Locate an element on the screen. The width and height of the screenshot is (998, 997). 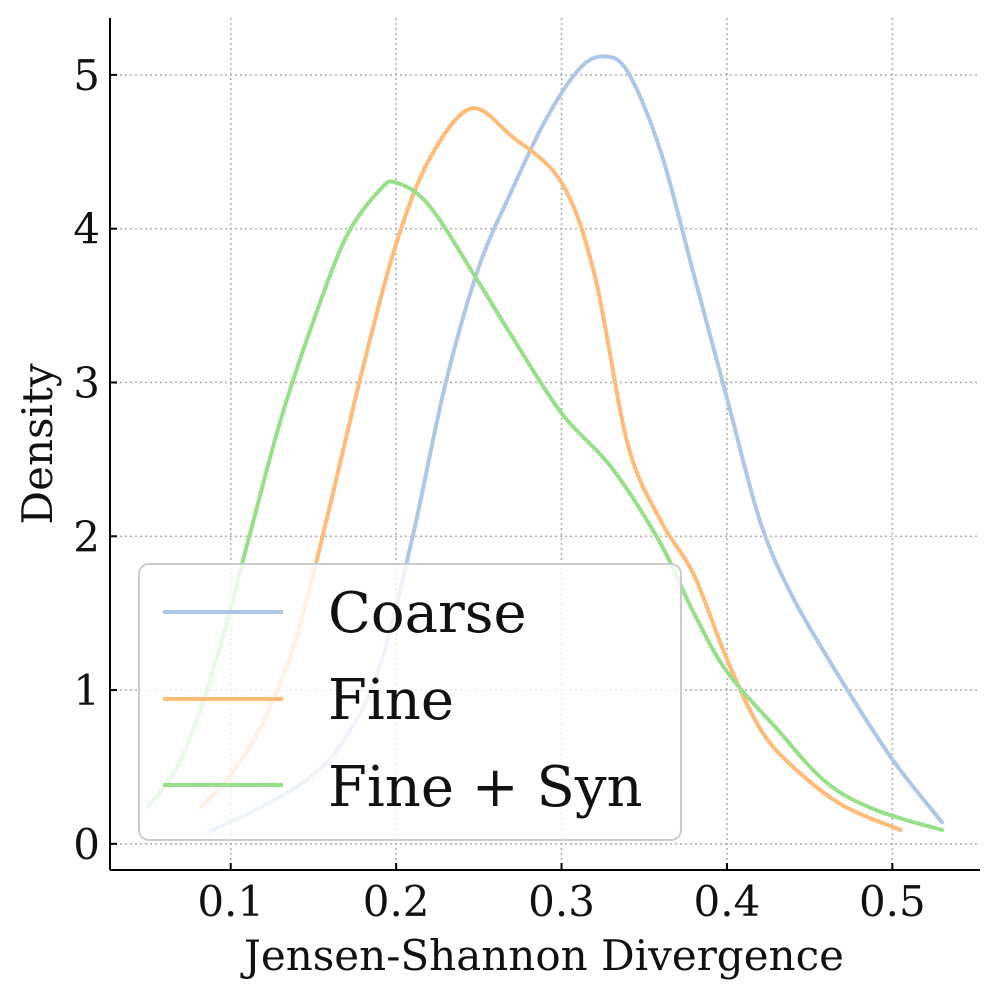
x-tick-label-0-1: 0.1 is located at coordinates (230, 901).